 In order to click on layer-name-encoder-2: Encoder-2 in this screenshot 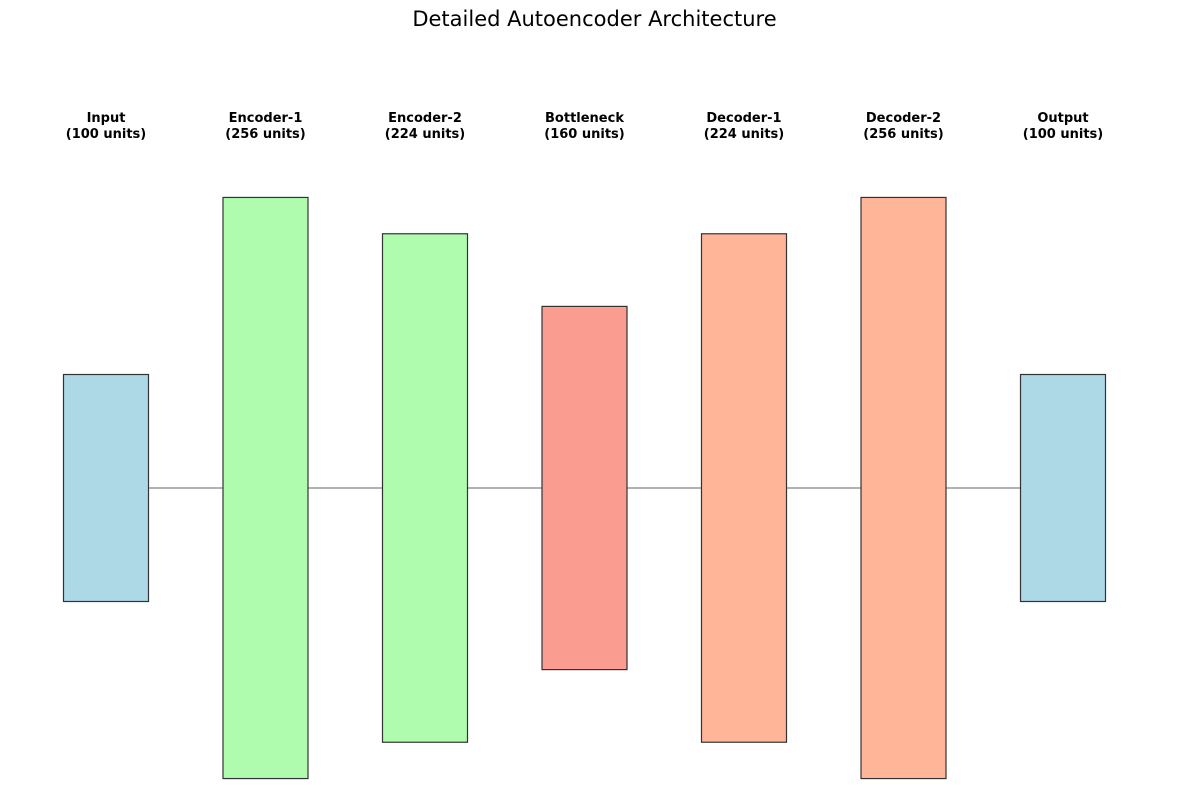, I will do `click(425, 118)`.